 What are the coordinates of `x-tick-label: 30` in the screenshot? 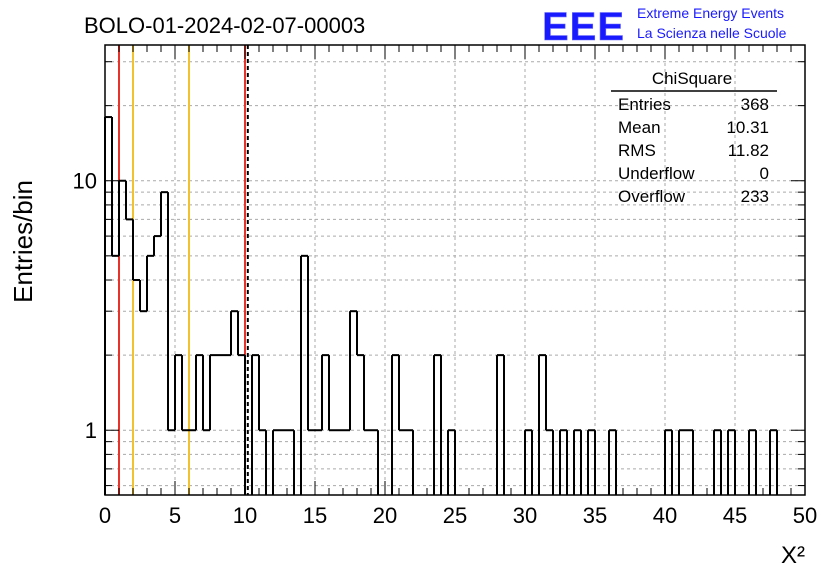 It's located at (525, 515).